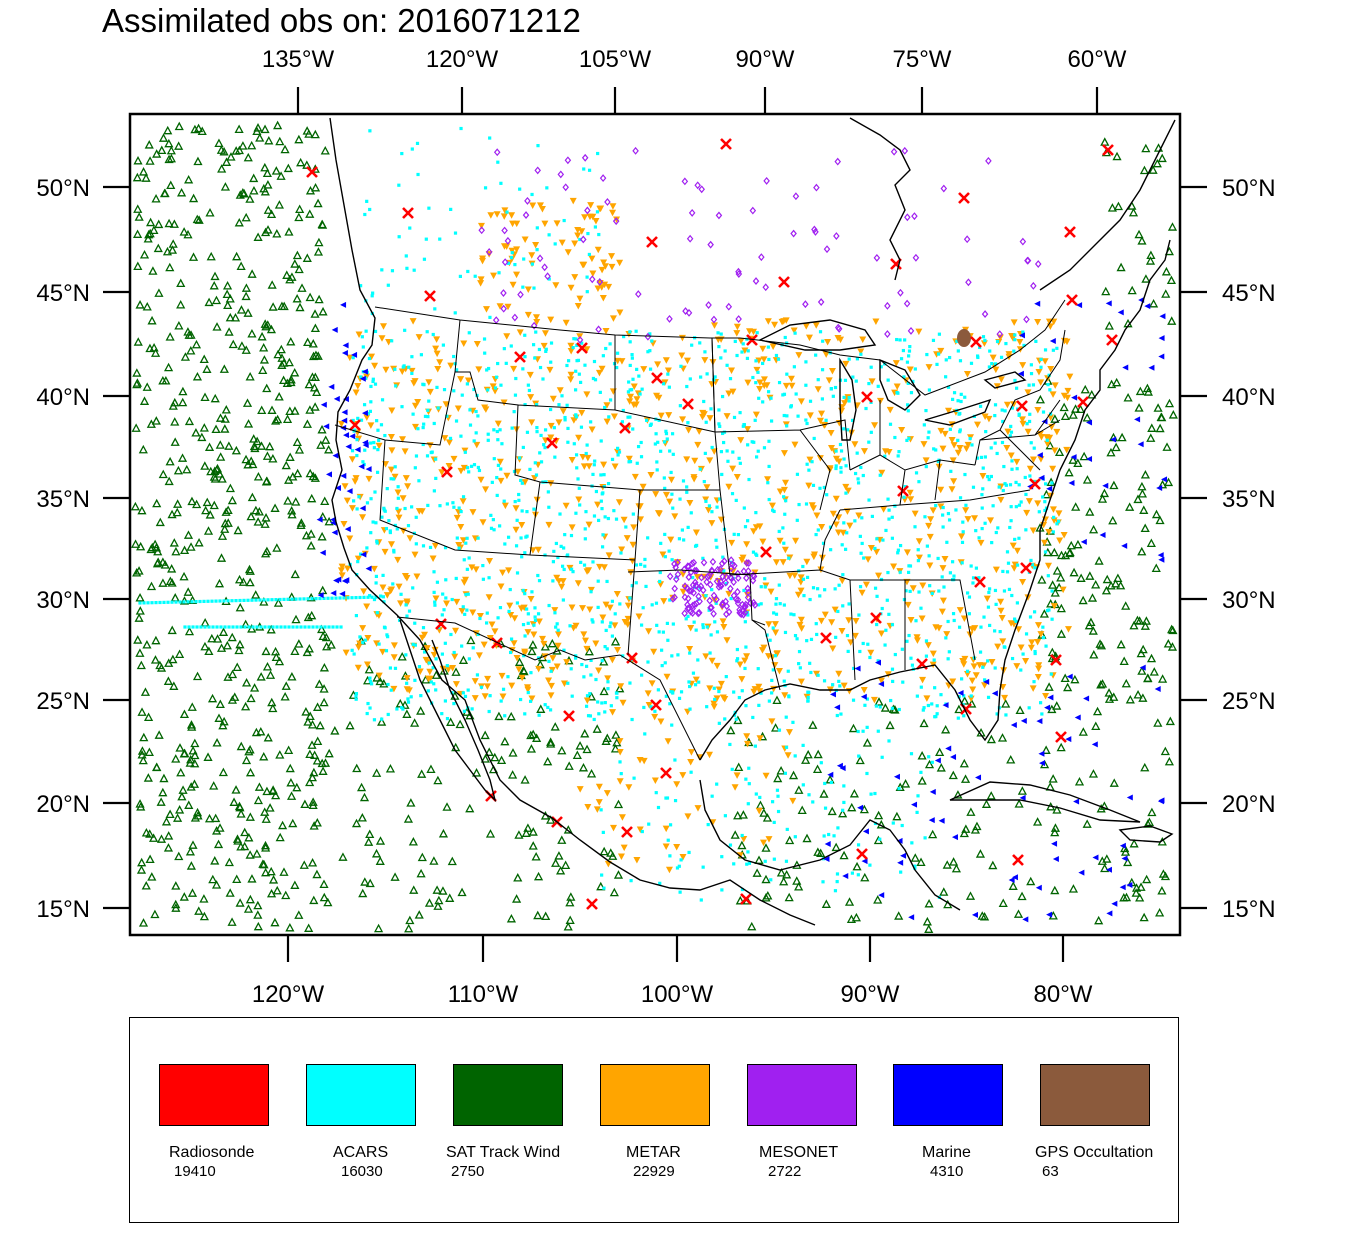 This screenshot has height=1250, width=1350. What do you see at coordinates (508, 1095) in the screenshot?
I see `legend-swatch` at bounding box center [508, 1095].